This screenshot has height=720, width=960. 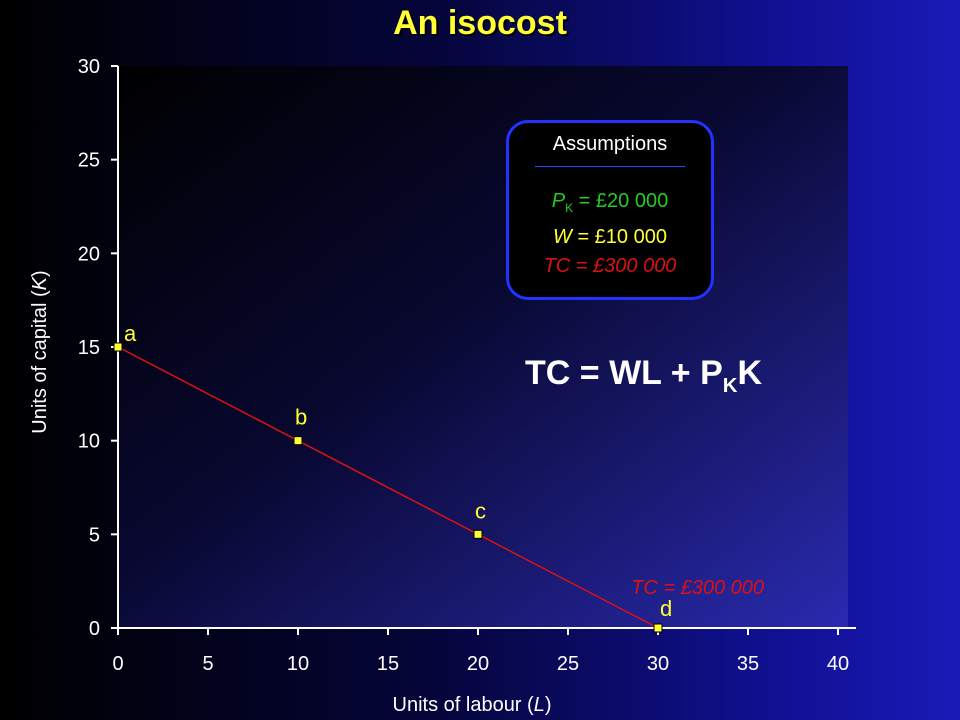 What do you see at coordinates (94, 535) in the screenshot?
I see `y-tick-label: 5` at bounding box center [94, 535].